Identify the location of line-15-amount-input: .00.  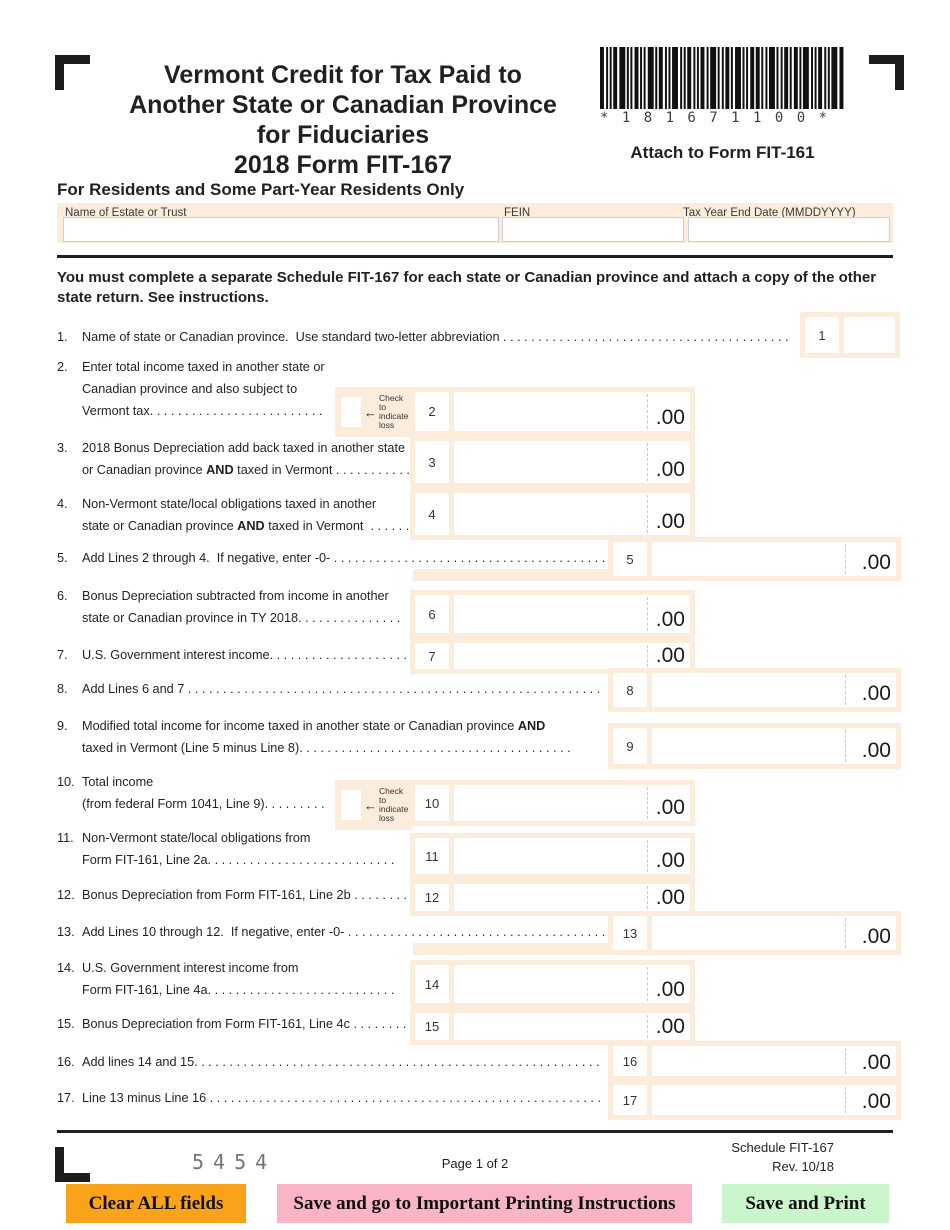
(572, 1026).